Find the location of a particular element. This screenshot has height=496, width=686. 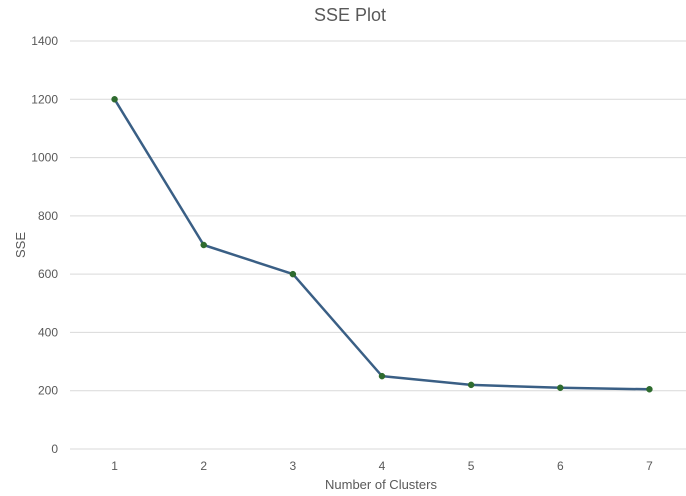

y-tick-label: 1400 is located at coordinates (44, 41).